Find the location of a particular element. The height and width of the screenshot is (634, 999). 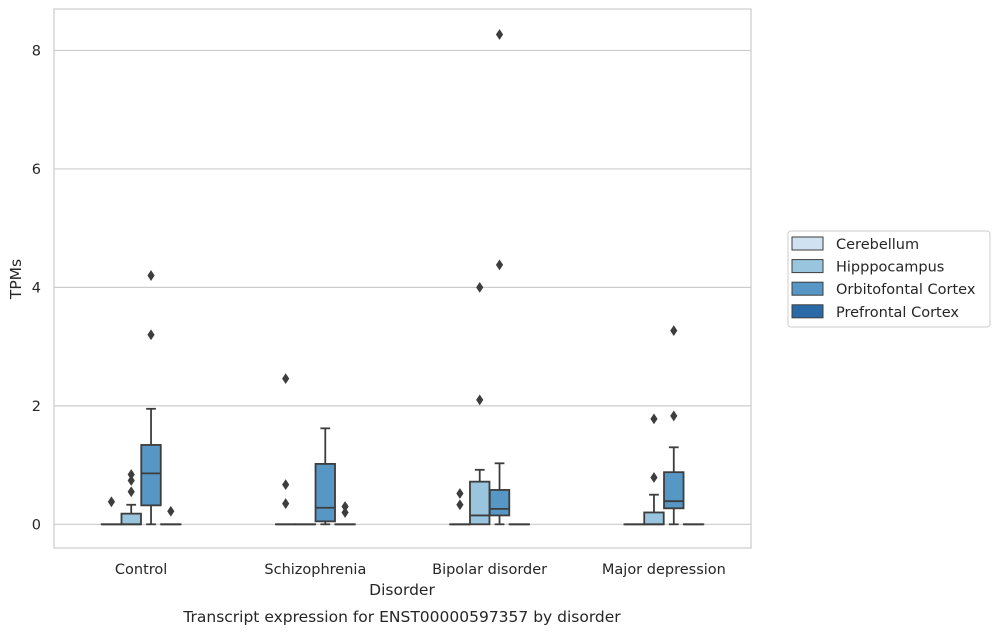

x-axis-title: Disorder is located at coordinates (402, 590).